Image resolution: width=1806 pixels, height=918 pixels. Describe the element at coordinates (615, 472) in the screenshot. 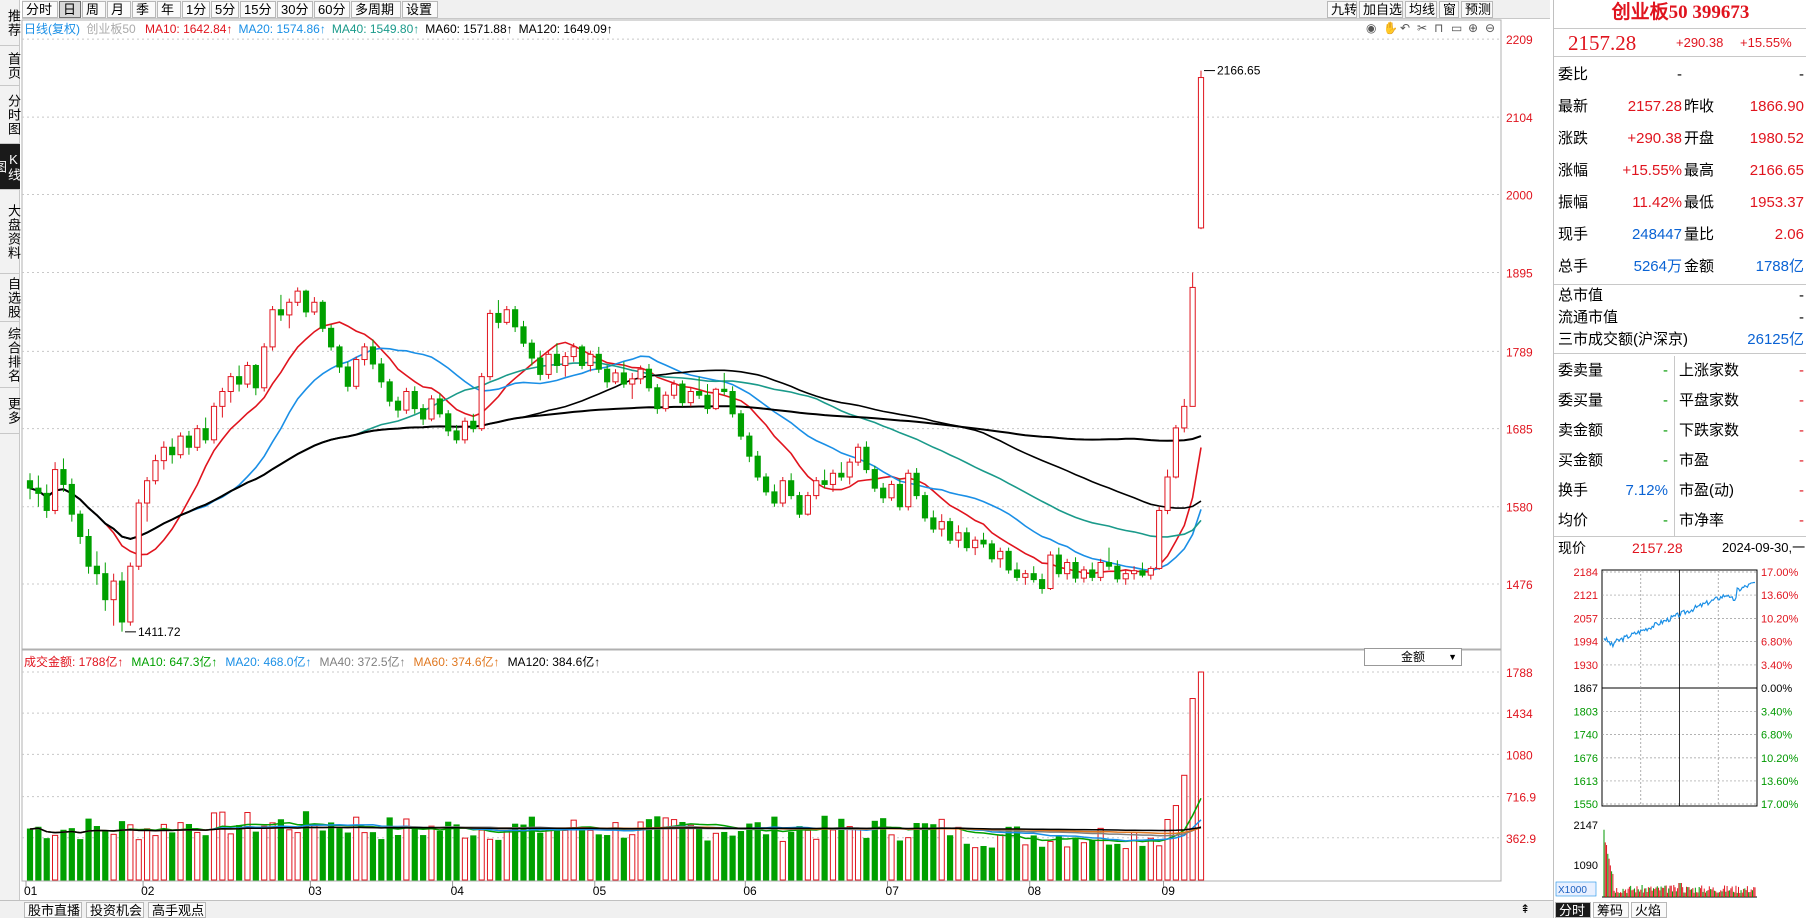

I see `ma120-line` at that location.